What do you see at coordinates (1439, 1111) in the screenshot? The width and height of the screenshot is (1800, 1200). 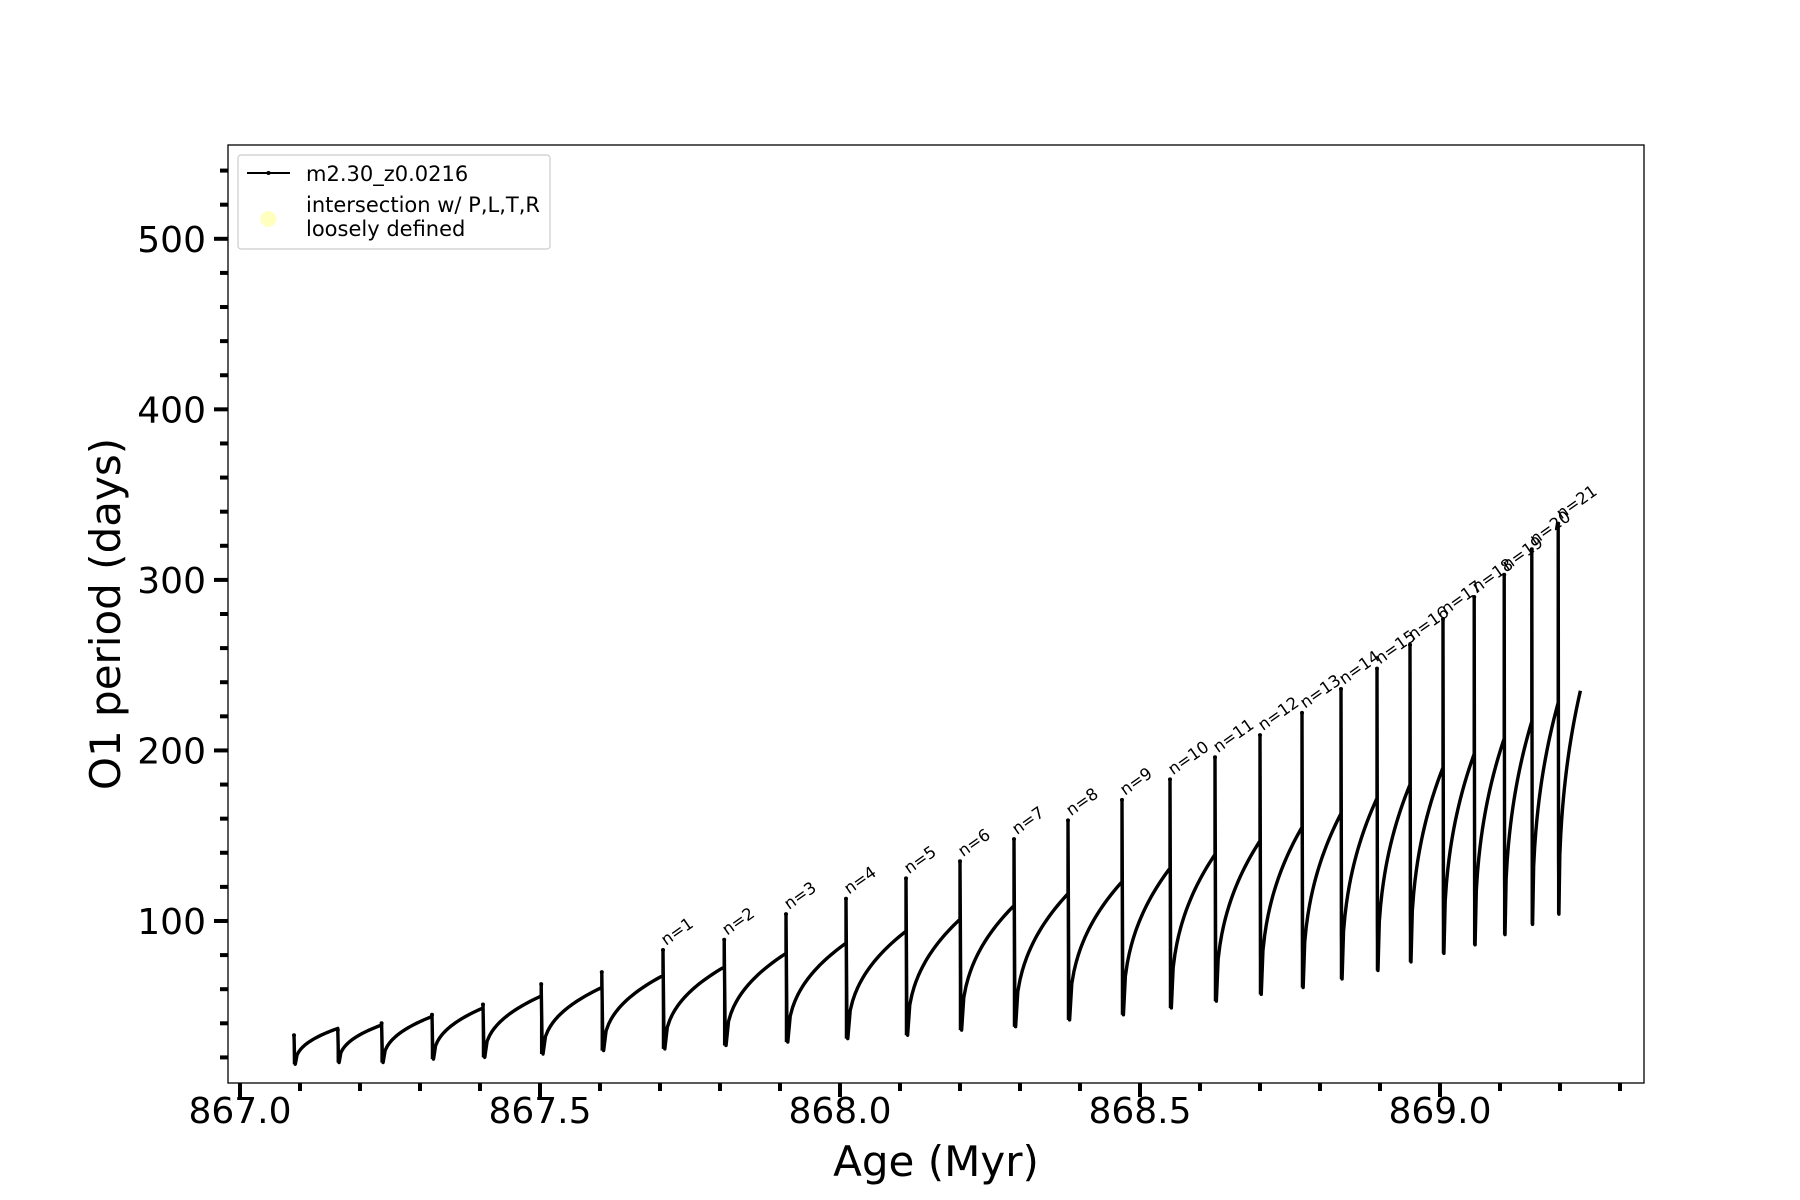 I see `x-tick-label: 869.0` at bounding box center [1439, 1111].